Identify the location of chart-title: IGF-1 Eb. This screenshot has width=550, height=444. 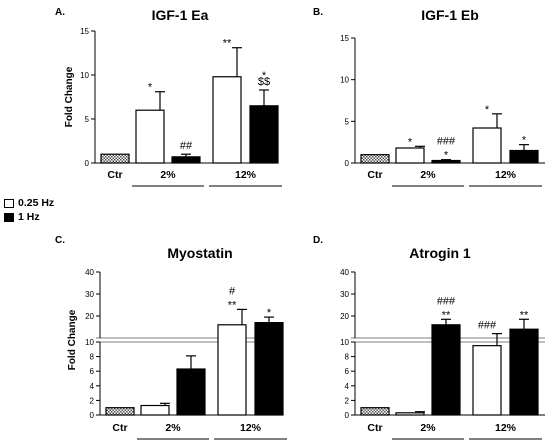
(450, 15).